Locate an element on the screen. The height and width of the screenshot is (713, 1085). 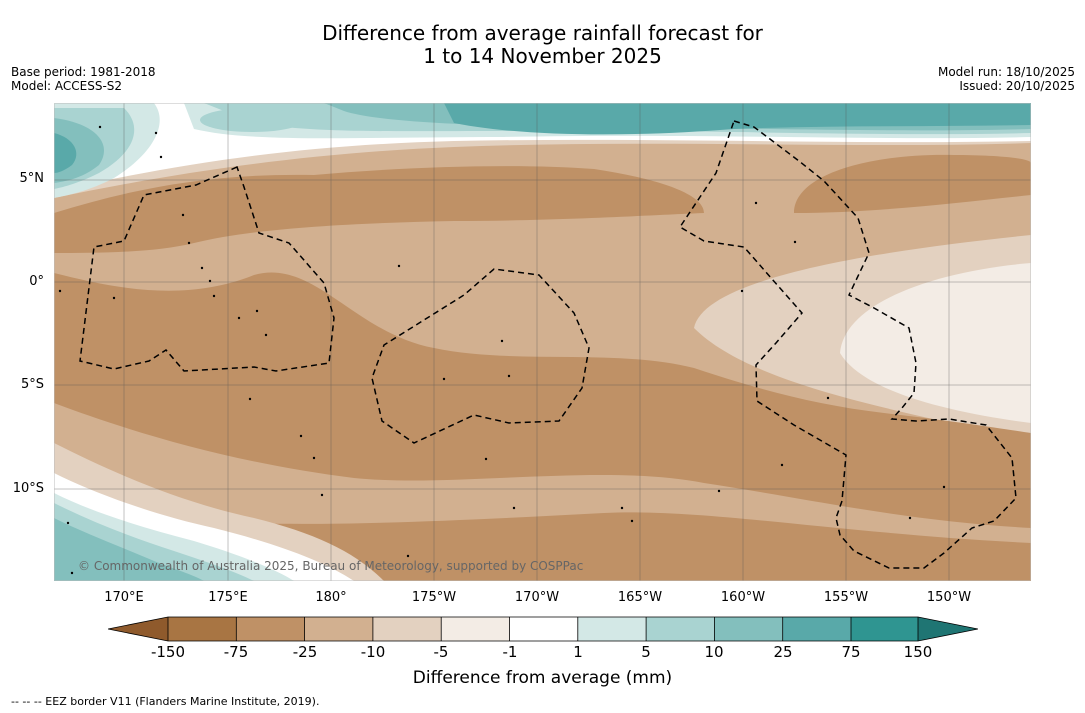
meta-right: Model run: 18/10/2025 Issued: 20/10/2025 is located at coordinates (1006, 79).